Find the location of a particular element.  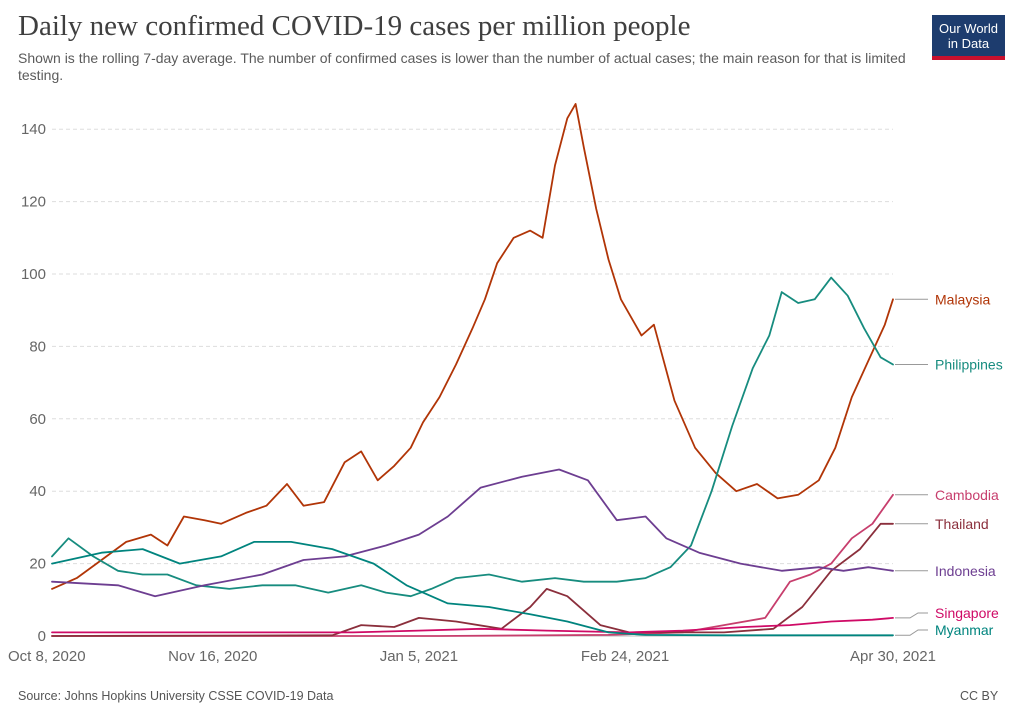

series-label-myanmar: Myanmar is located at coordinates (964, 630).